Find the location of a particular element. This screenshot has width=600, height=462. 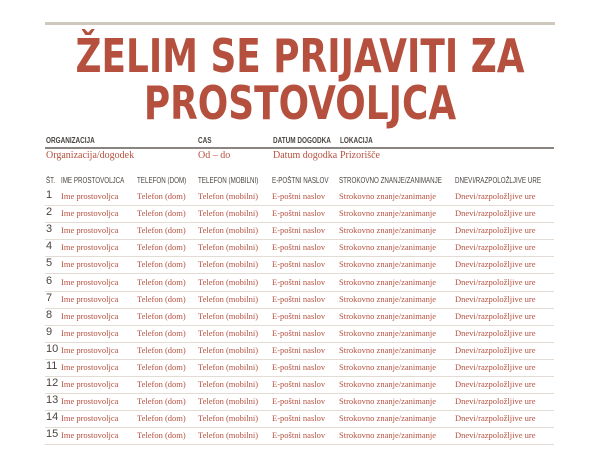

top-rule is located at coordinates (300, 23).